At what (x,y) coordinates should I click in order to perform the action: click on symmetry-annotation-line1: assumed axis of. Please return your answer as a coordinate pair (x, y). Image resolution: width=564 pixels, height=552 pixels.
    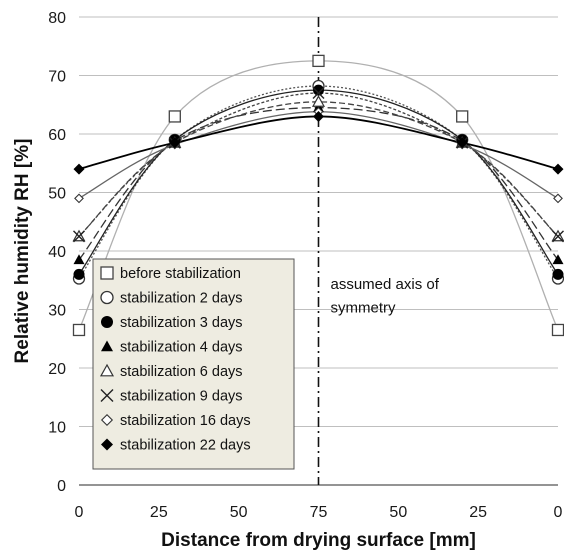
    Looking at the image, I should click on (385, 284).